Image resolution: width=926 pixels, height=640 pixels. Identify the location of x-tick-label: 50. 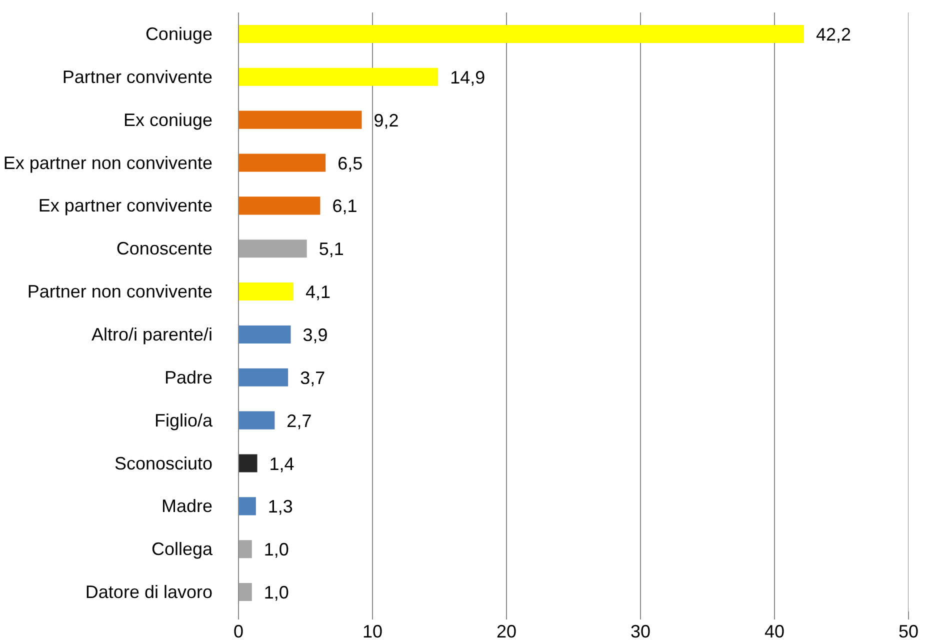
(908, 631).